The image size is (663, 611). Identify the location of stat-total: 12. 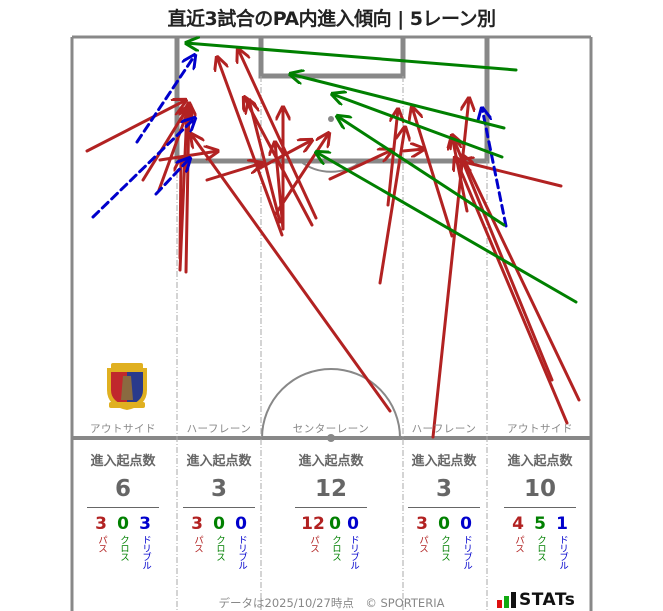
(330, 489).